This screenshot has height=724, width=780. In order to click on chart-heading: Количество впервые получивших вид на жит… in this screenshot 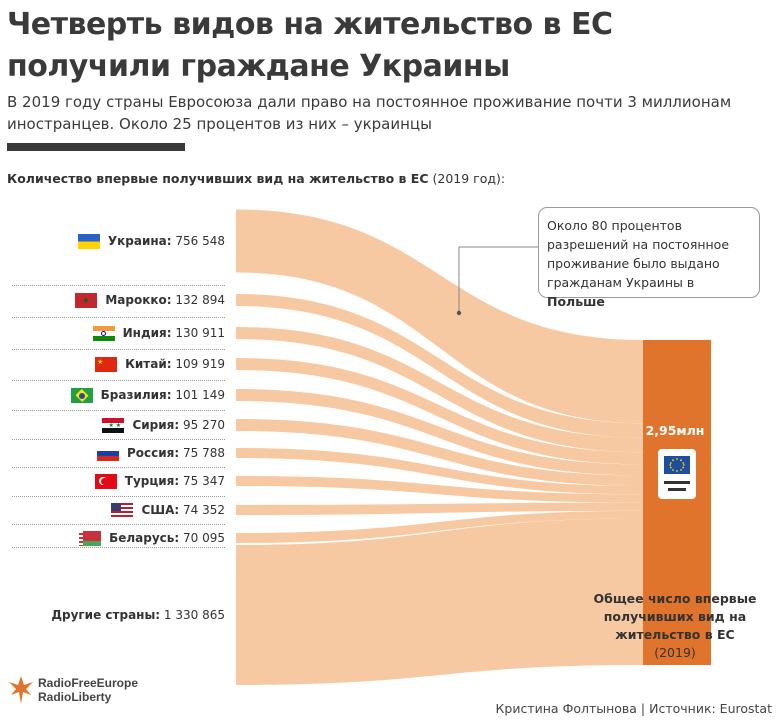, I will do `click(256, 178)`.